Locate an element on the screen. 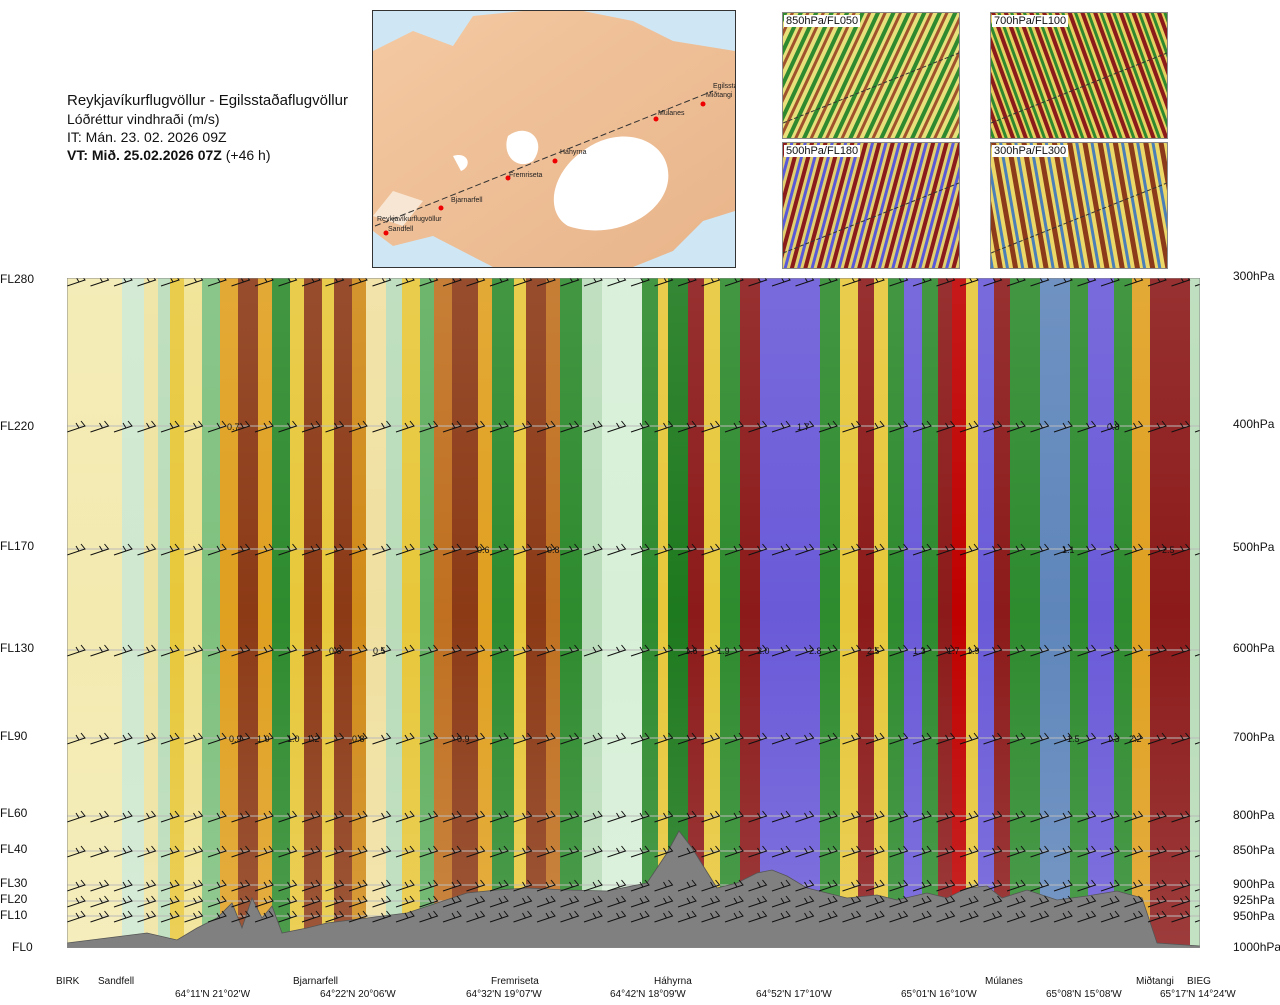  thumbnail-label: 700hPa/FL100 is located at coordinates (1030, 21).